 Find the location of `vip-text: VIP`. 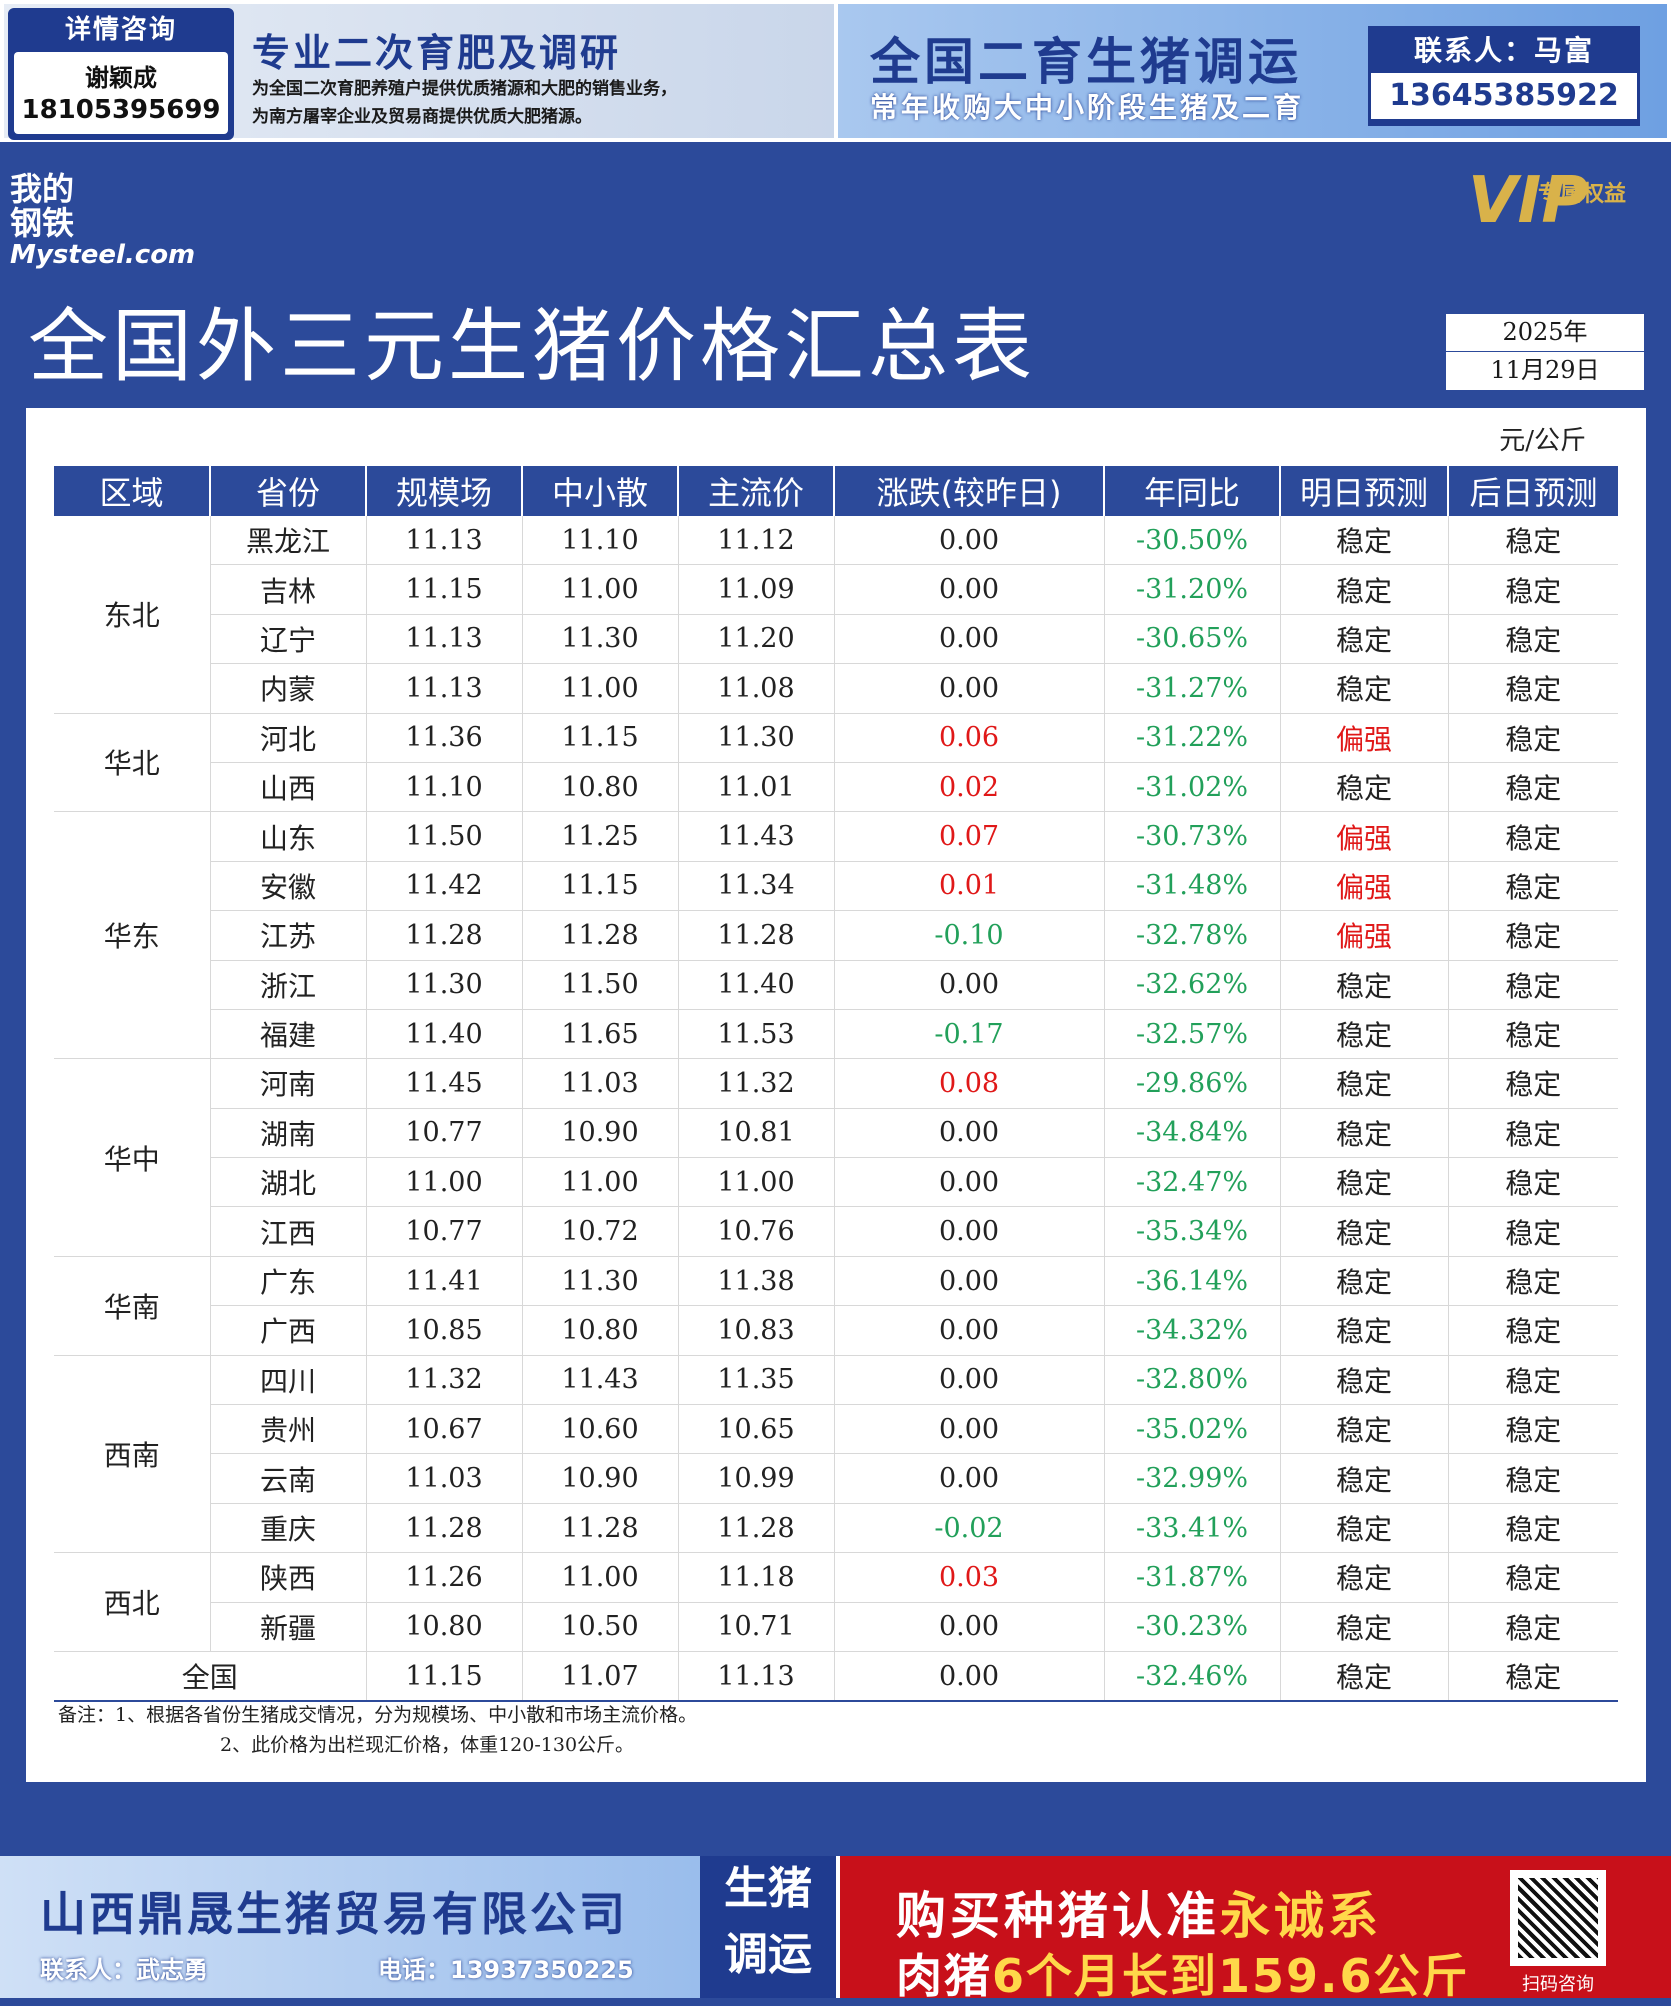

vip-text: VIP is located at coordinates (1528, 201).